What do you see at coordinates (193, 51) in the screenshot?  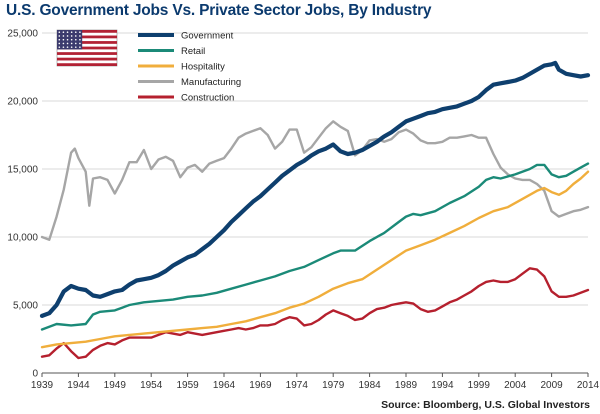 I see `legend-label-retail: Retail` at bounding box center [193, 51].